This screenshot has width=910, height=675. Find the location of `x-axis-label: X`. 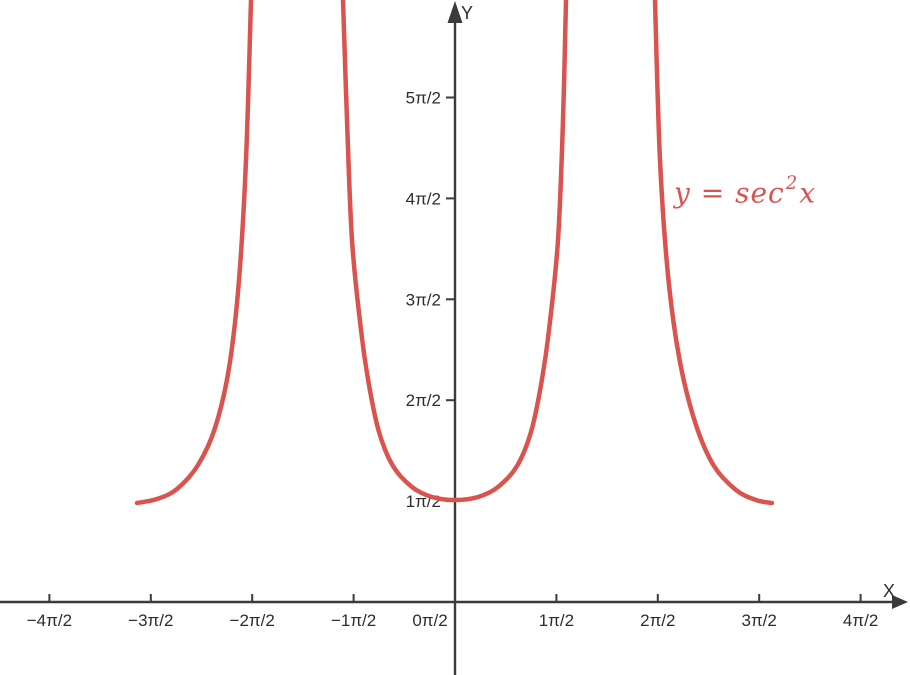

x-axis-label: X is located at coordinates (889, 591).